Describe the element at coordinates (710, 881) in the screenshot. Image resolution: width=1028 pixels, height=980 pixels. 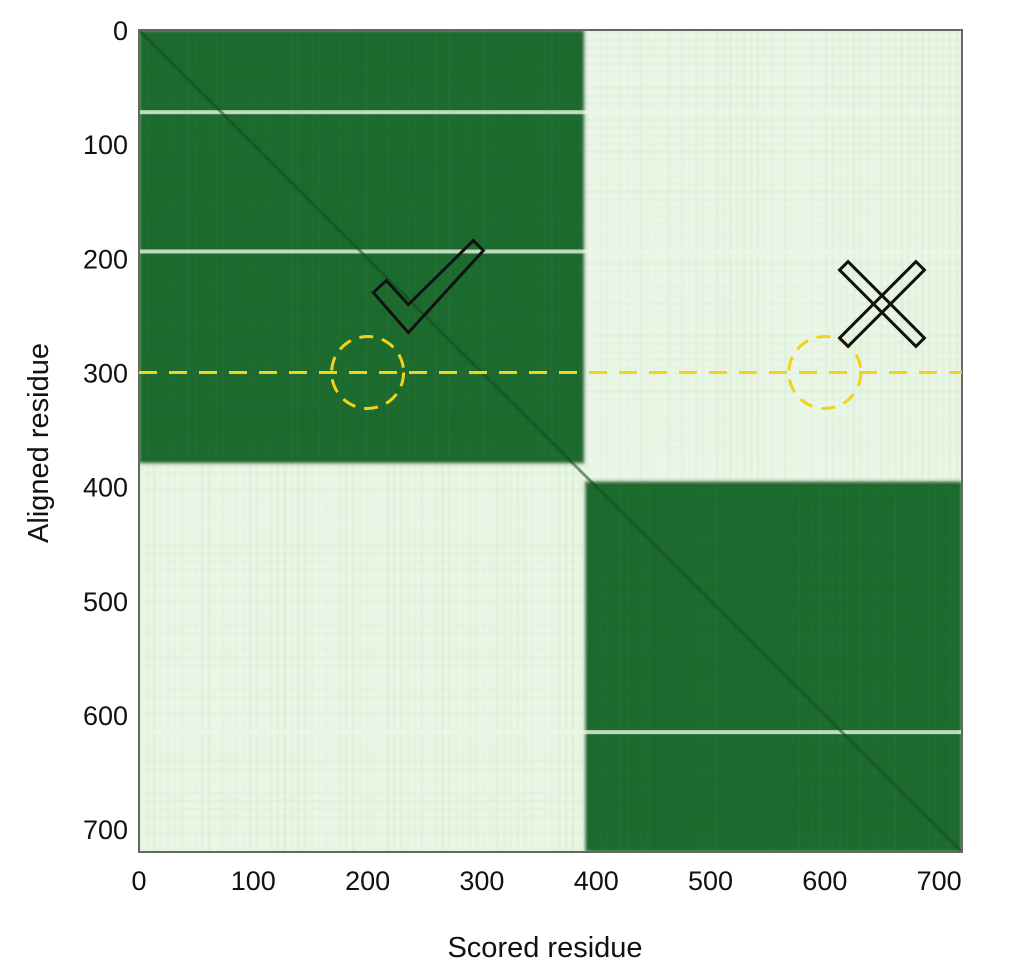
I see `x-tick-label: 500` at that location.